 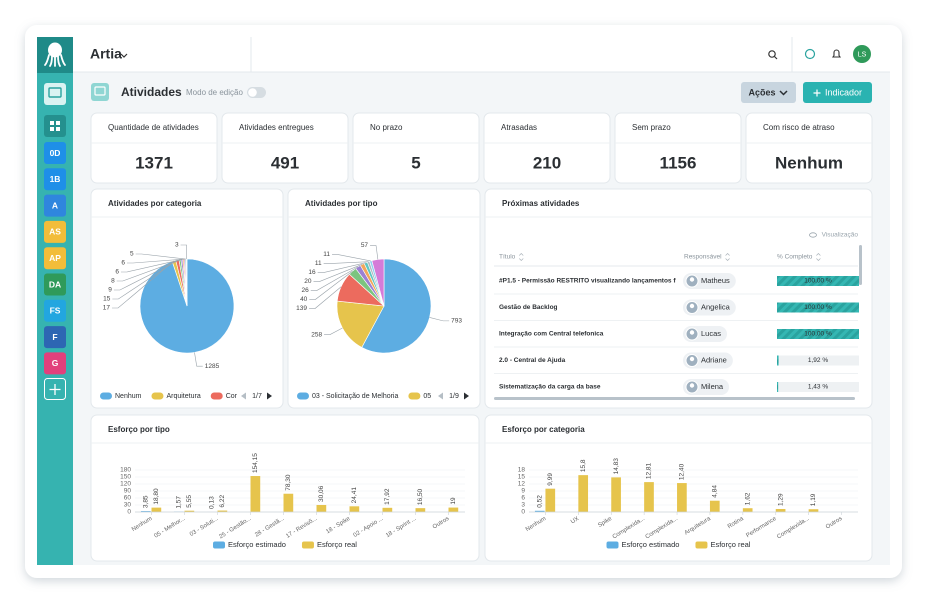 I want to click on kpi-label: No prazo, so click(x=386, y=127).